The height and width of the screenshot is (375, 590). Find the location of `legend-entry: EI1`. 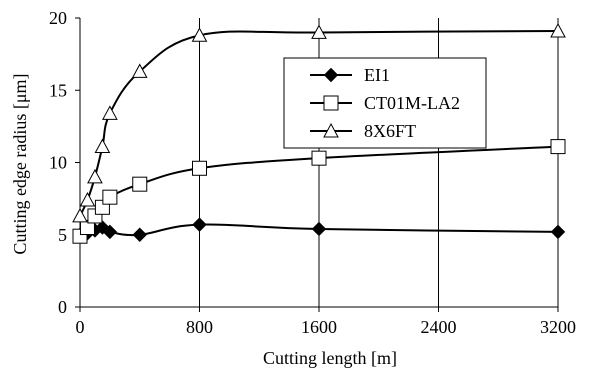

legend-entry: EI1 is located at coordinates (350, 75).